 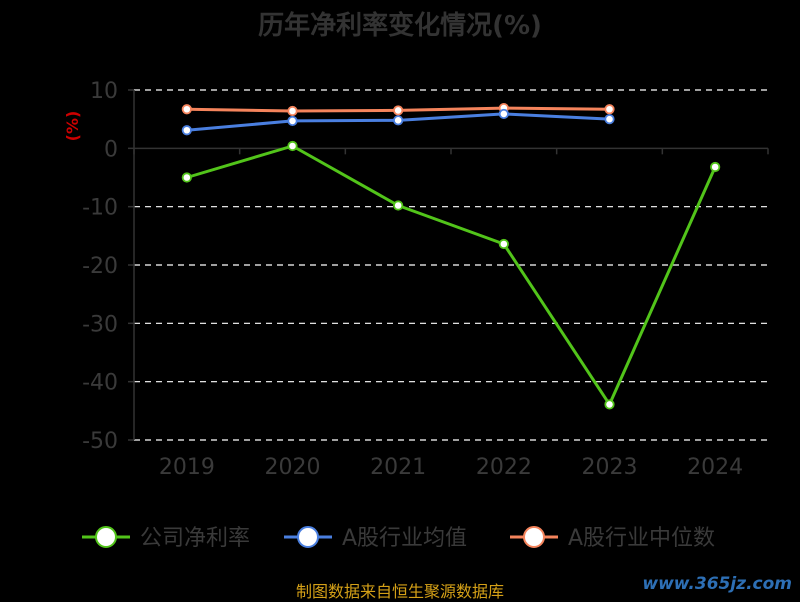 I want to click on y-tick-label: -20, so click(x=100, y=266).